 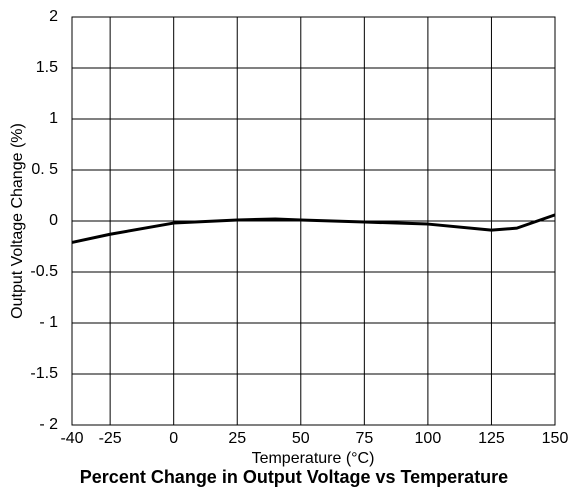 I want to click on y-tick-label: - 2, so click(x=48, y=424).